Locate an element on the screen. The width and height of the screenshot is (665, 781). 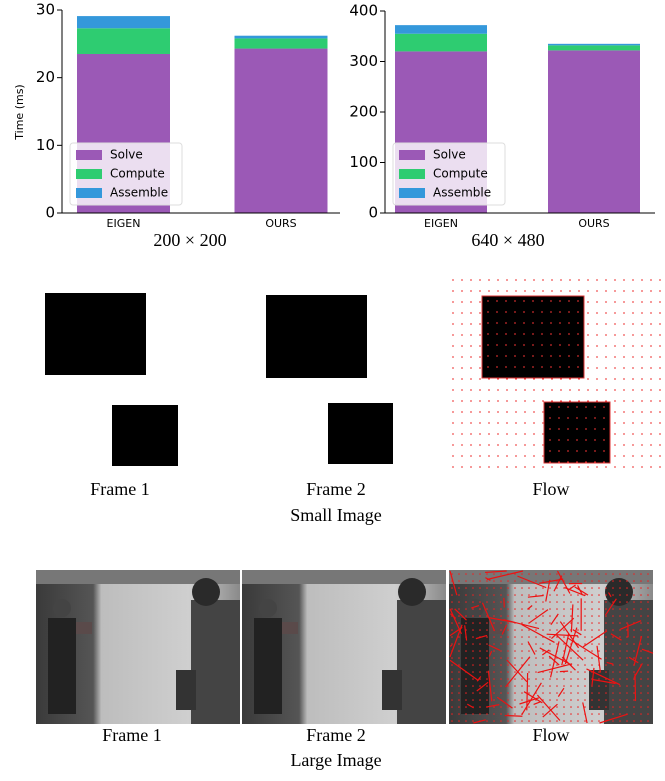
panel-label: Flow is located at coordinates (550, 489).